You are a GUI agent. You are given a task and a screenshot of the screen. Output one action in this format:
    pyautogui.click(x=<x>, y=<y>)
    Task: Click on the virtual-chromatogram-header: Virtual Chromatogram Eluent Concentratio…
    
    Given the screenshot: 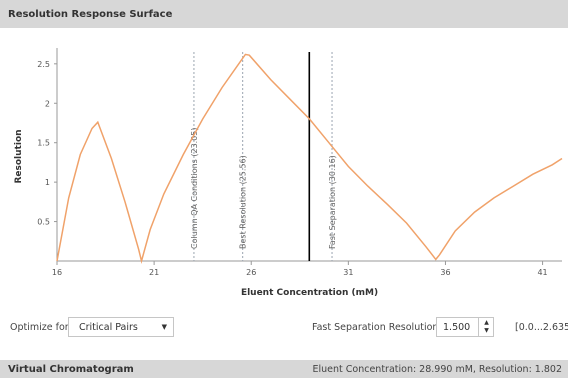 What is the action you would take?
    pyautogui.click(x=284, y=369)
    